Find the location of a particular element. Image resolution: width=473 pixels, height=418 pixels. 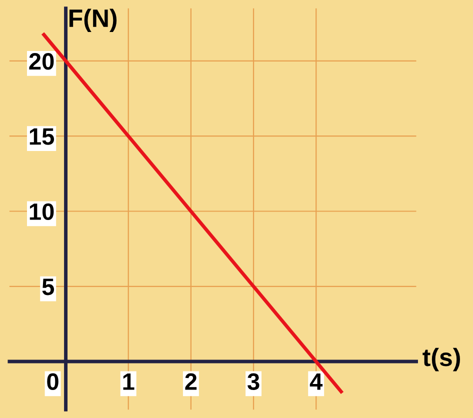

x-axis-title: t(s) is located at coordinates (441, 360).